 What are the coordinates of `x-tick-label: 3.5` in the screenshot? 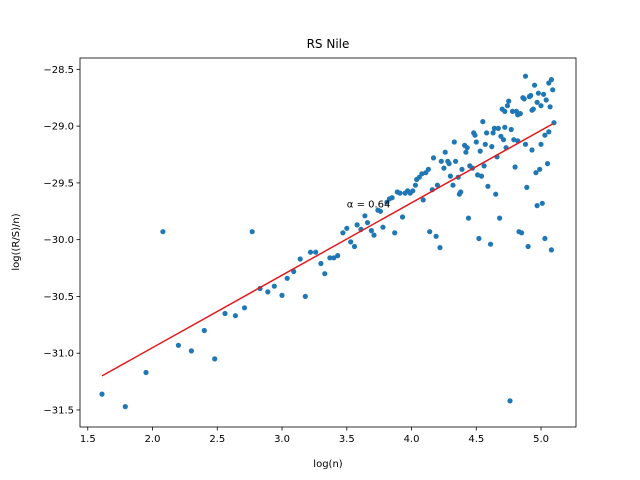 It's located at (347, 439).